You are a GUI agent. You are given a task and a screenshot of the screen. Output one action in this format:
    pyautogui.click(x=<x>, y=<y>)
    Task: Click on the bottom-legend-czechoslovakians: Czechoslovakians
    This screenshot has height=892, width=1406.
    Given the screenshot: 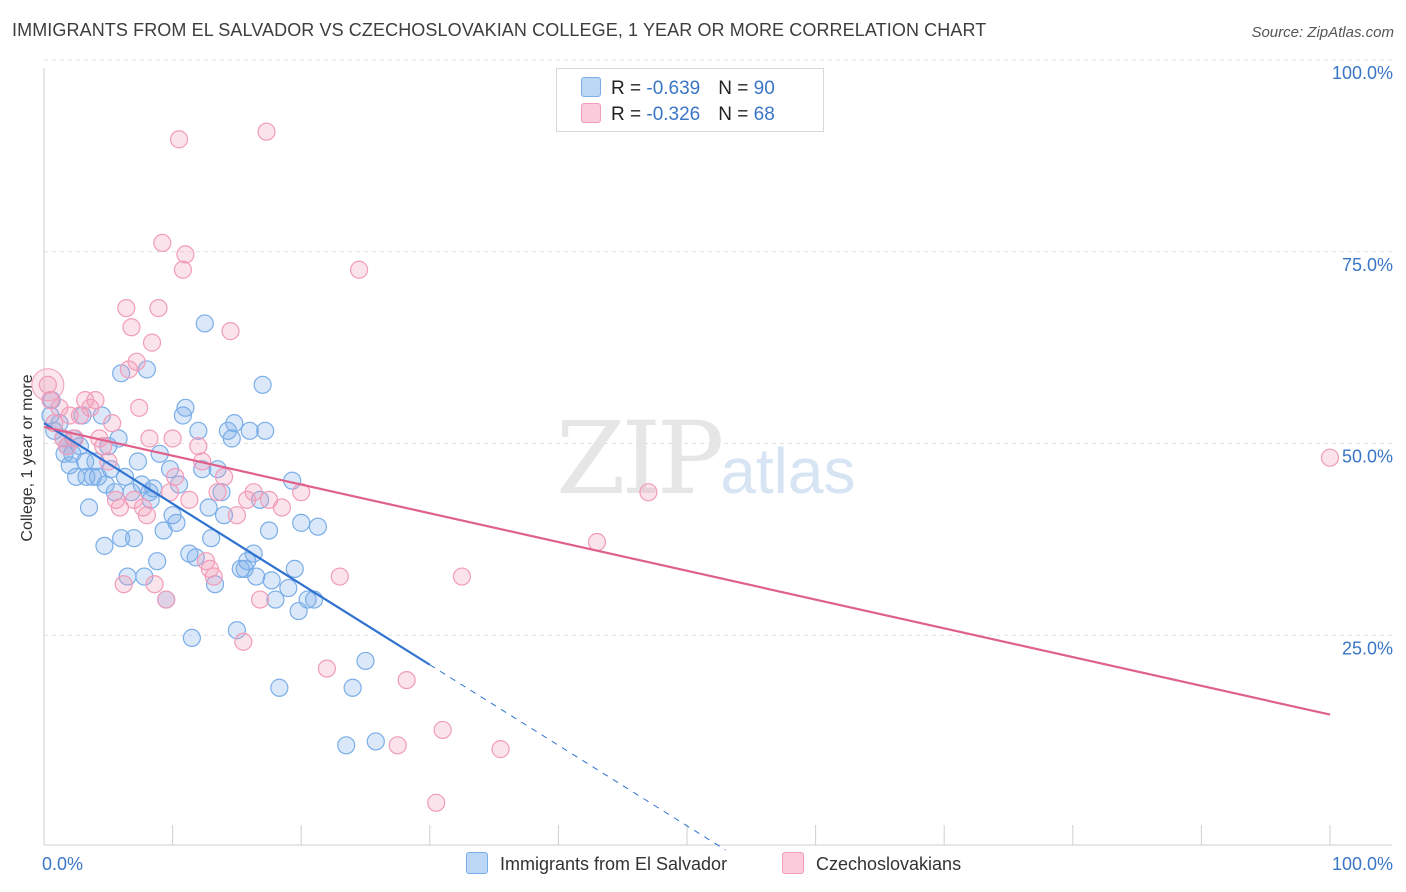 What is the action you would take?
    pyautogui.click(x=871, y=863)
    